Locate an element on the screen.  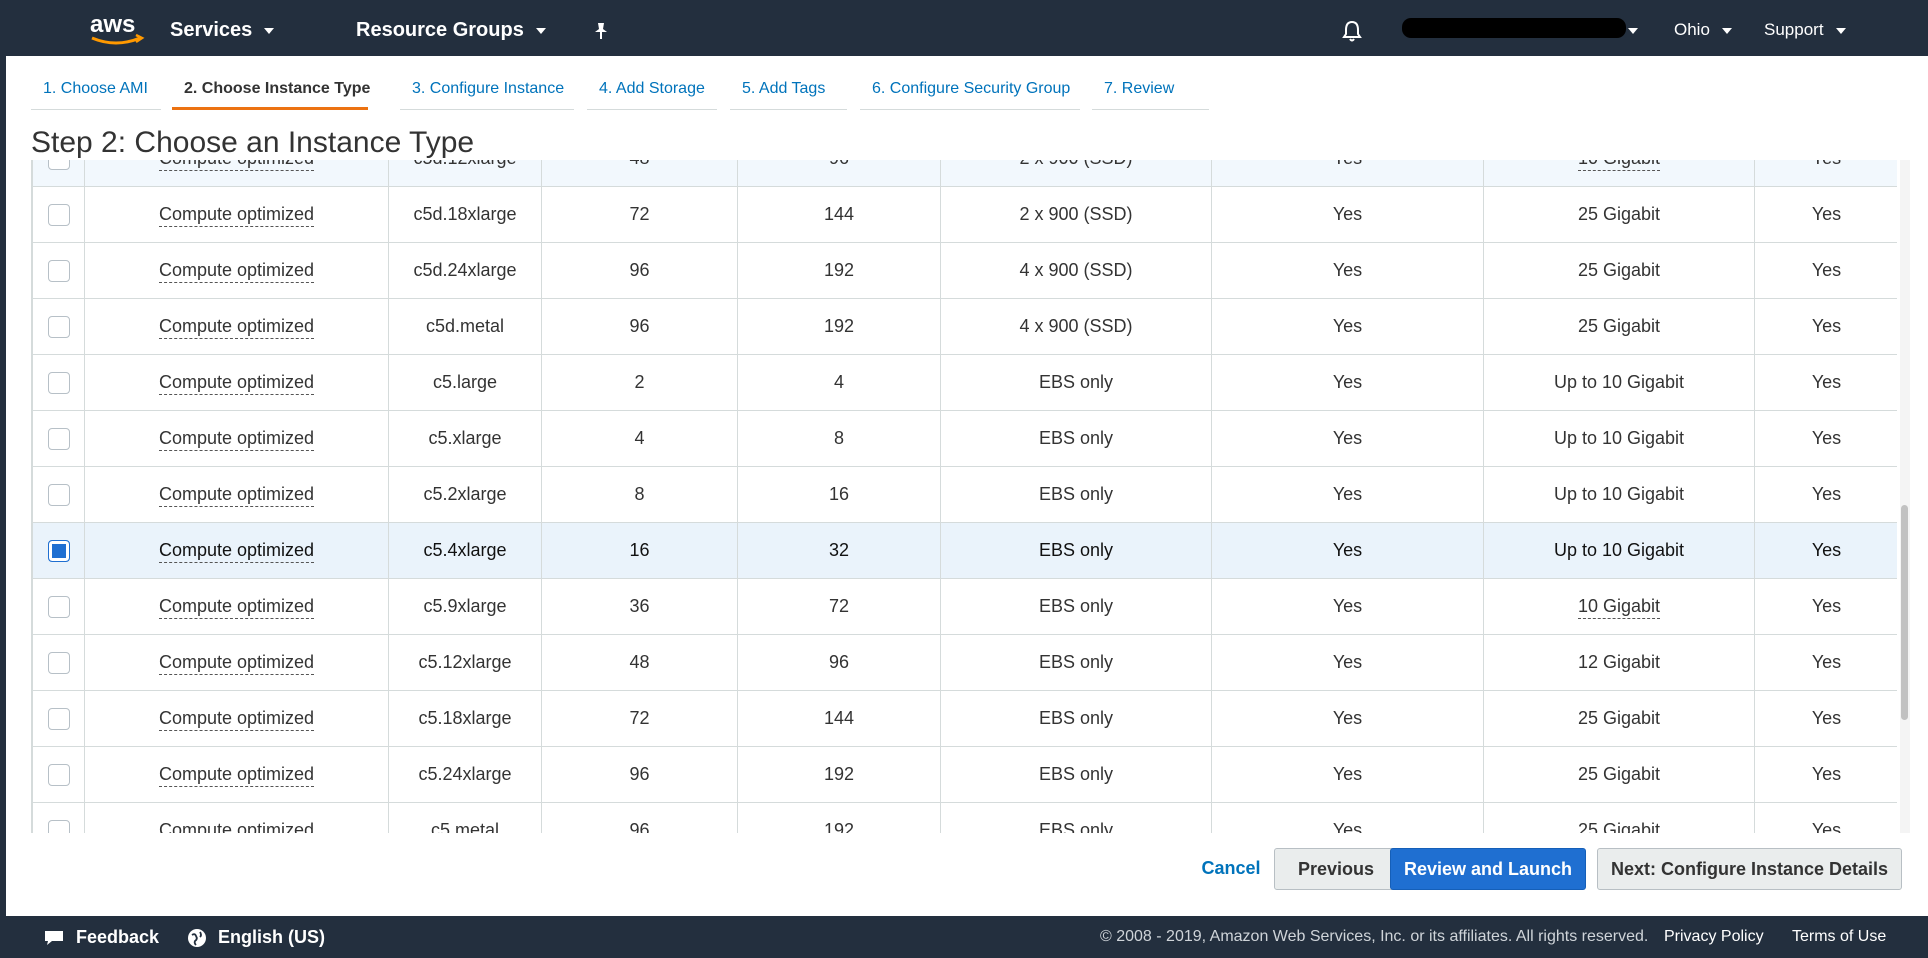
privacy-policy-link: Privacy Policy is located at coordinates (1714, 936).